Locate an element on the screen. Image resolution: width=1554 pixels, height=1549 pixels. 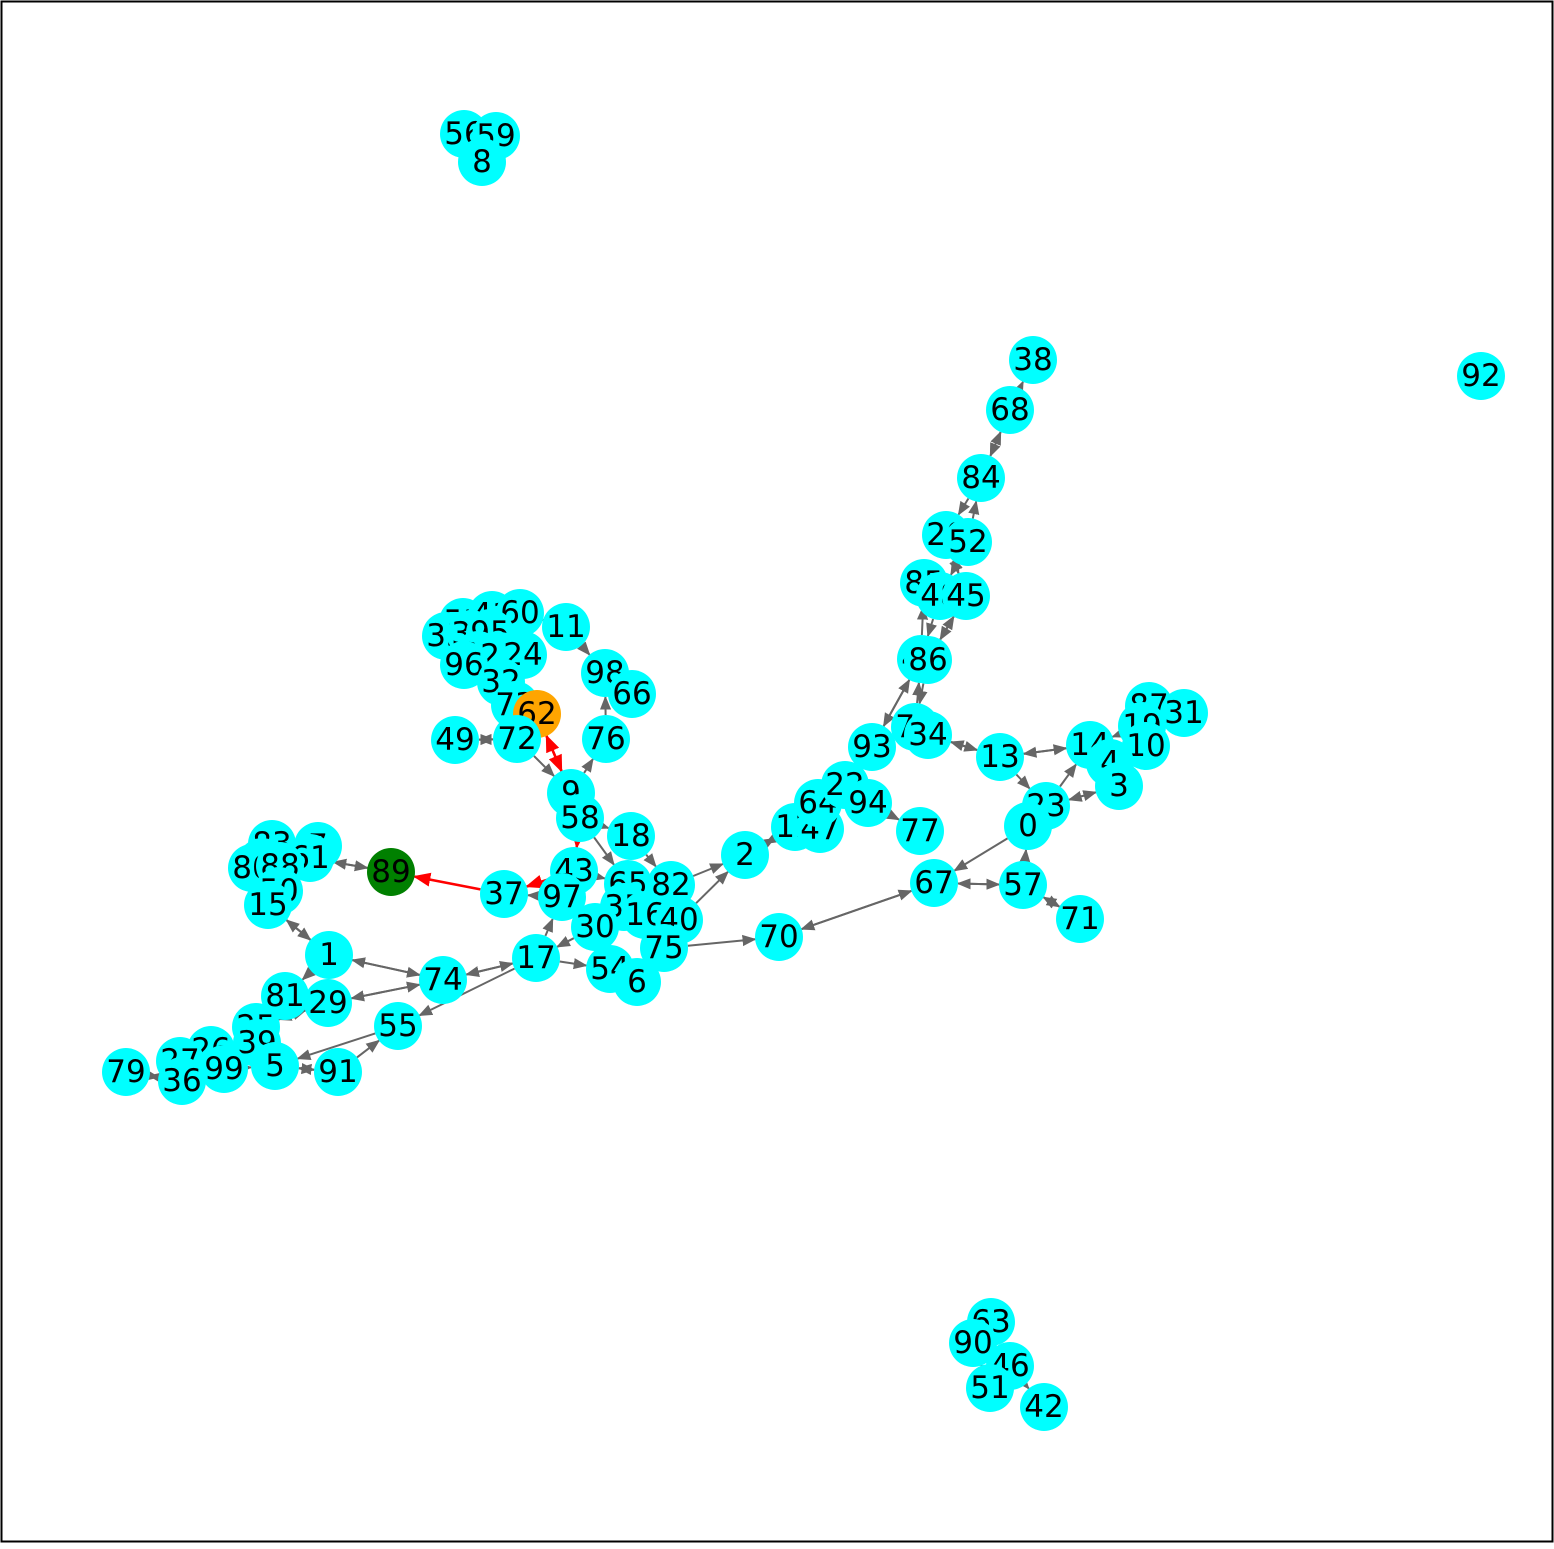
node-15: 15 is located at coordinates (268, 905).